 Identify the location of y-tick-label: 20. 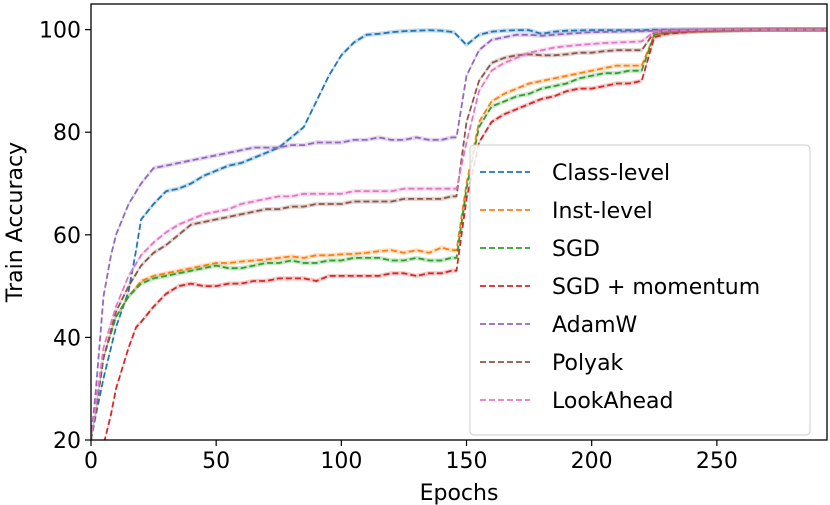
(67, 441).